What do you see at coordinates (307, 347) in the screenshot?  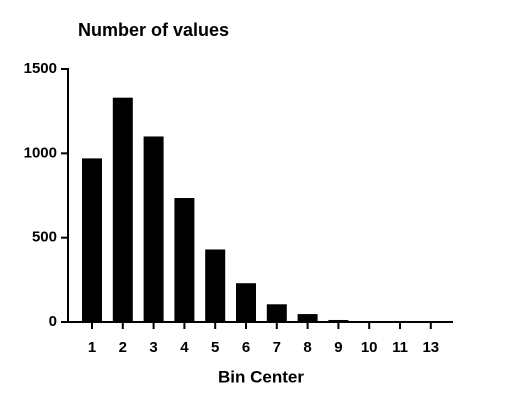 I see `x-tick-label: 8` at bounding box center [307, 347].